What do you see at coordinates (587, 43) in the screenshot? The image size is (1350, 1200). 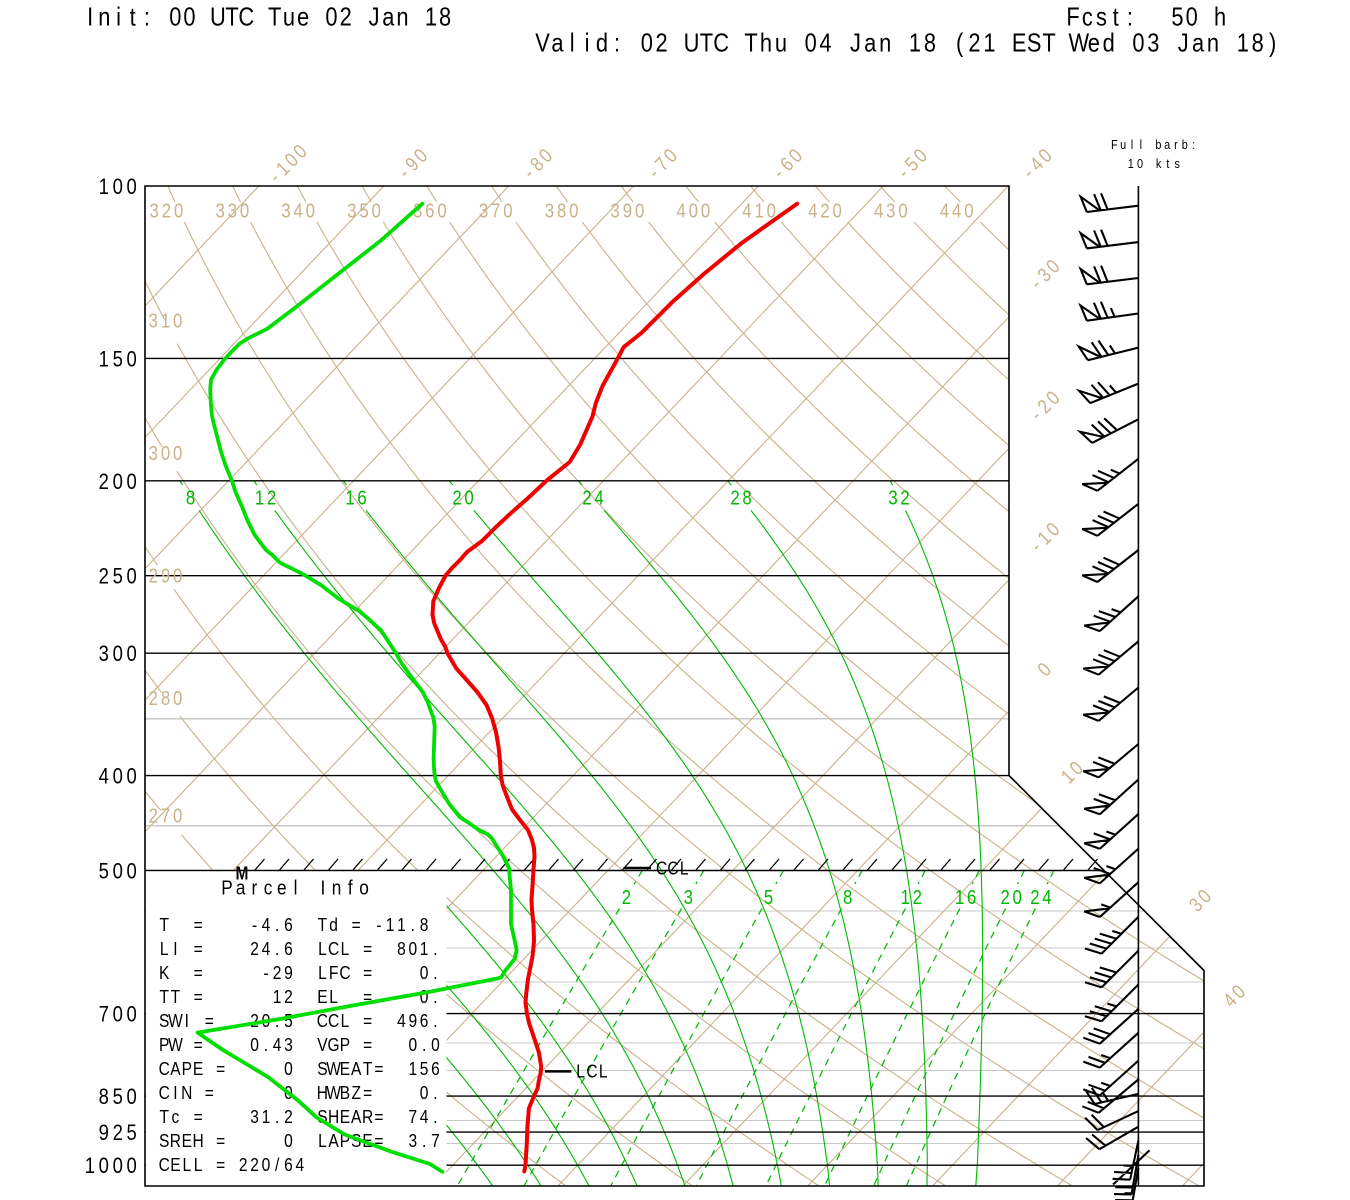 I see `svg-text: i` at bounding box center [587, 43].